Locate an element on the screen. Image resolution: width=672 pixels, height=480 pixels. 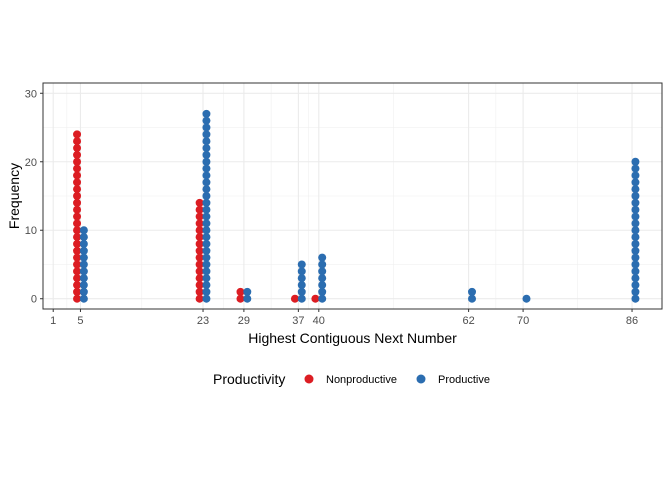
x-axis-title: Highest Contiguous Next Number is located at coordinates (352, 338).